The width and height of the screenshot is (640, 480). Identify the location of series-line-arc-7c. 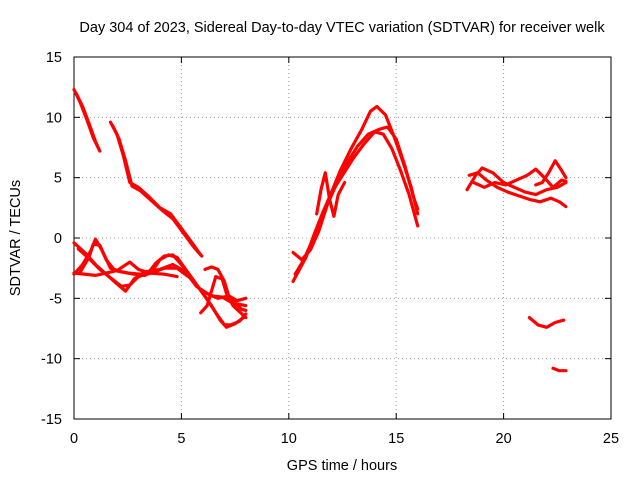
(355, 193).